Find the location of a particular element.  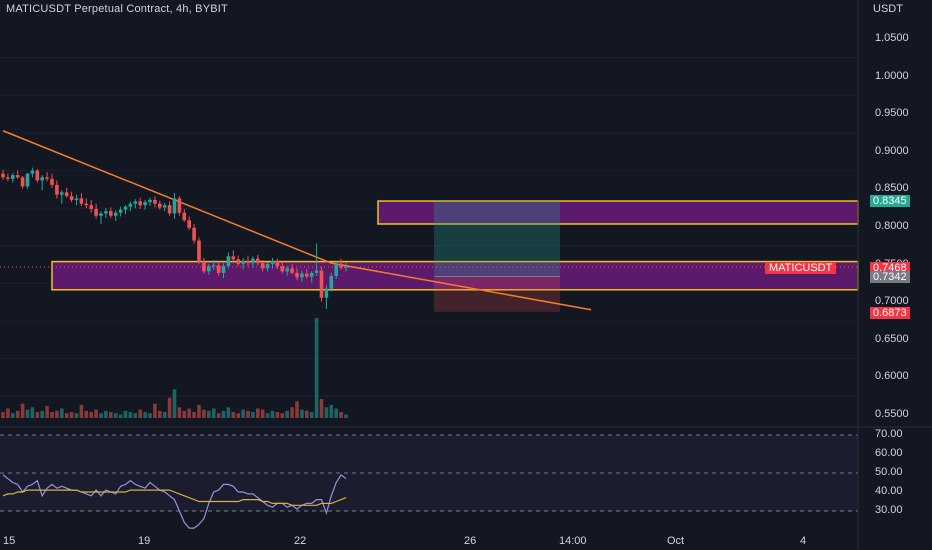

rsi-tick: 70.00 is located at coordinates (889, 434).